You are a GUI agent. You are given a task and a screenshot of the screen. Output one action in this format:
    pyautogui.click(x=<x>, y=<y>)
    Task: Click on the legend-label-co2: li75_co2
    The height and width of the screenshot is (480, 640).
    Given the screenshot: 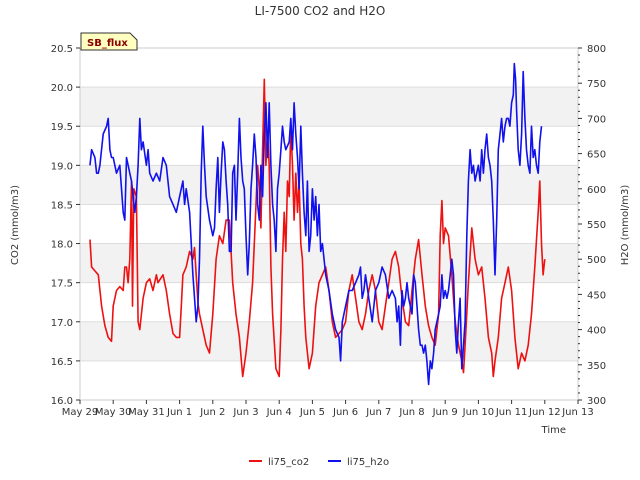 What is the action you would take?
    pyautogui.click(x=288, y=462)
    